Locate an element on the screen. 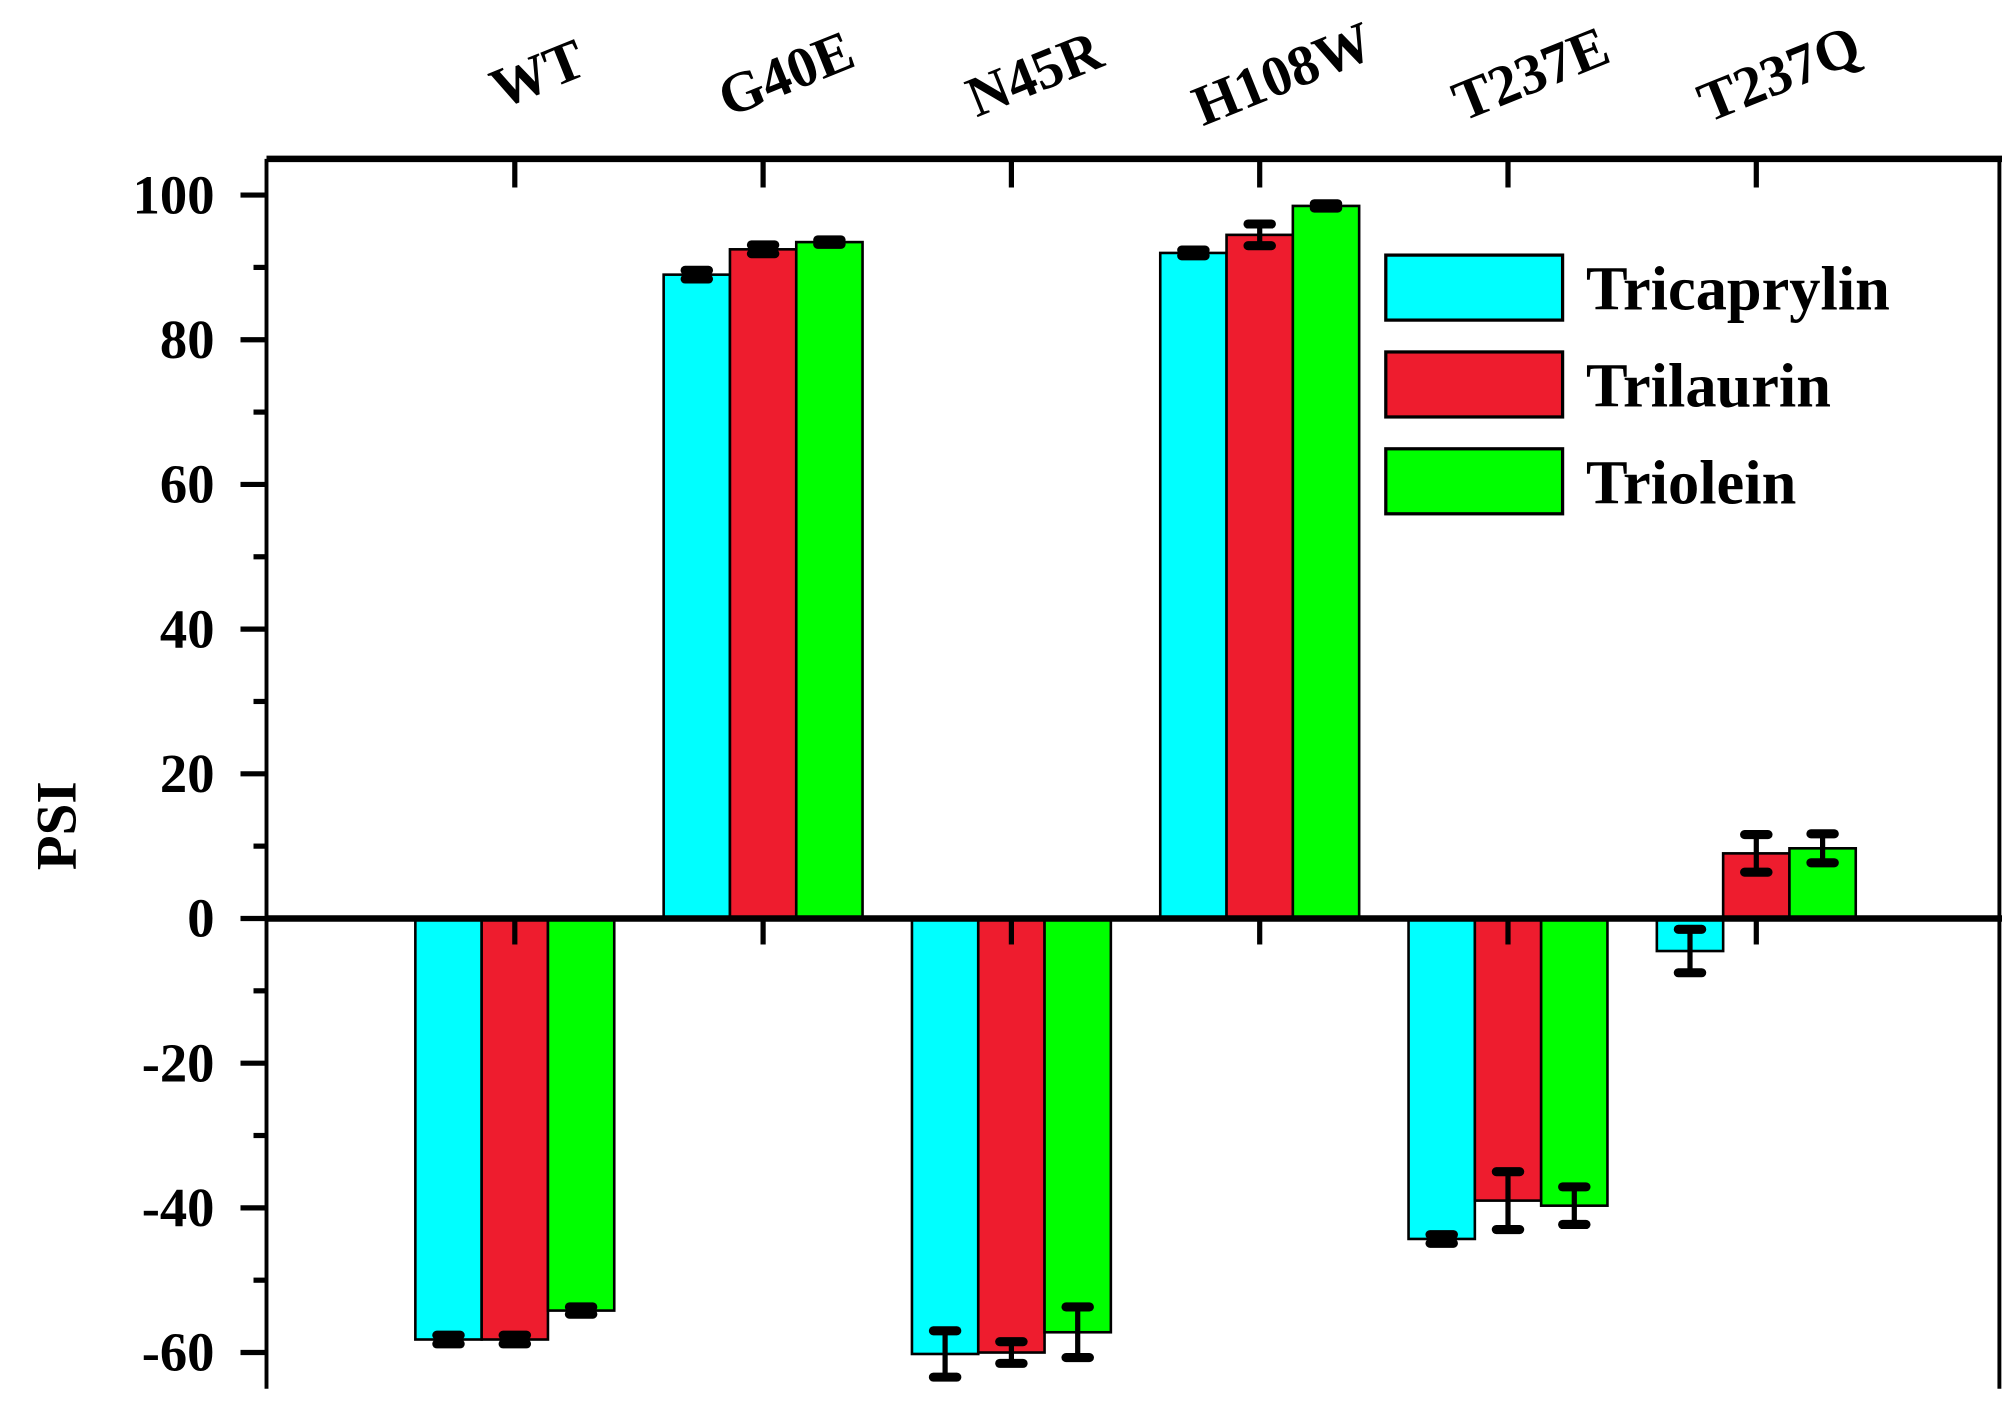 The image size is (2015, 1402). bar-triolein-g40e is located at coordinates (829, 580).